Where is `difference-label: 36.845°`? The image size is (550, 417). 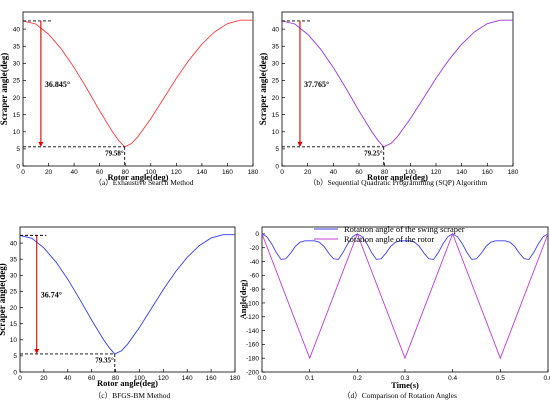 difference-label: 36.845° is located at coordinates (57, 84).